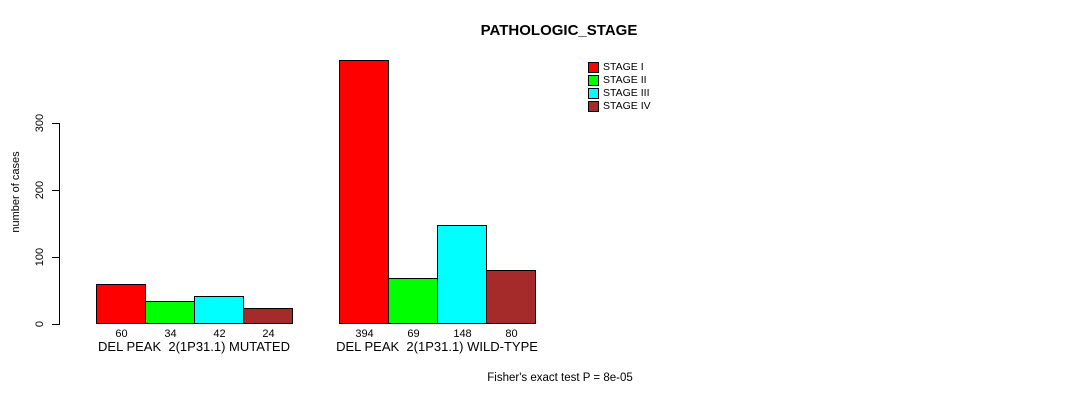  Describe the element at coordinates (623, 67) in the screenshot. I see `legend-label: STAGE I` at that location.